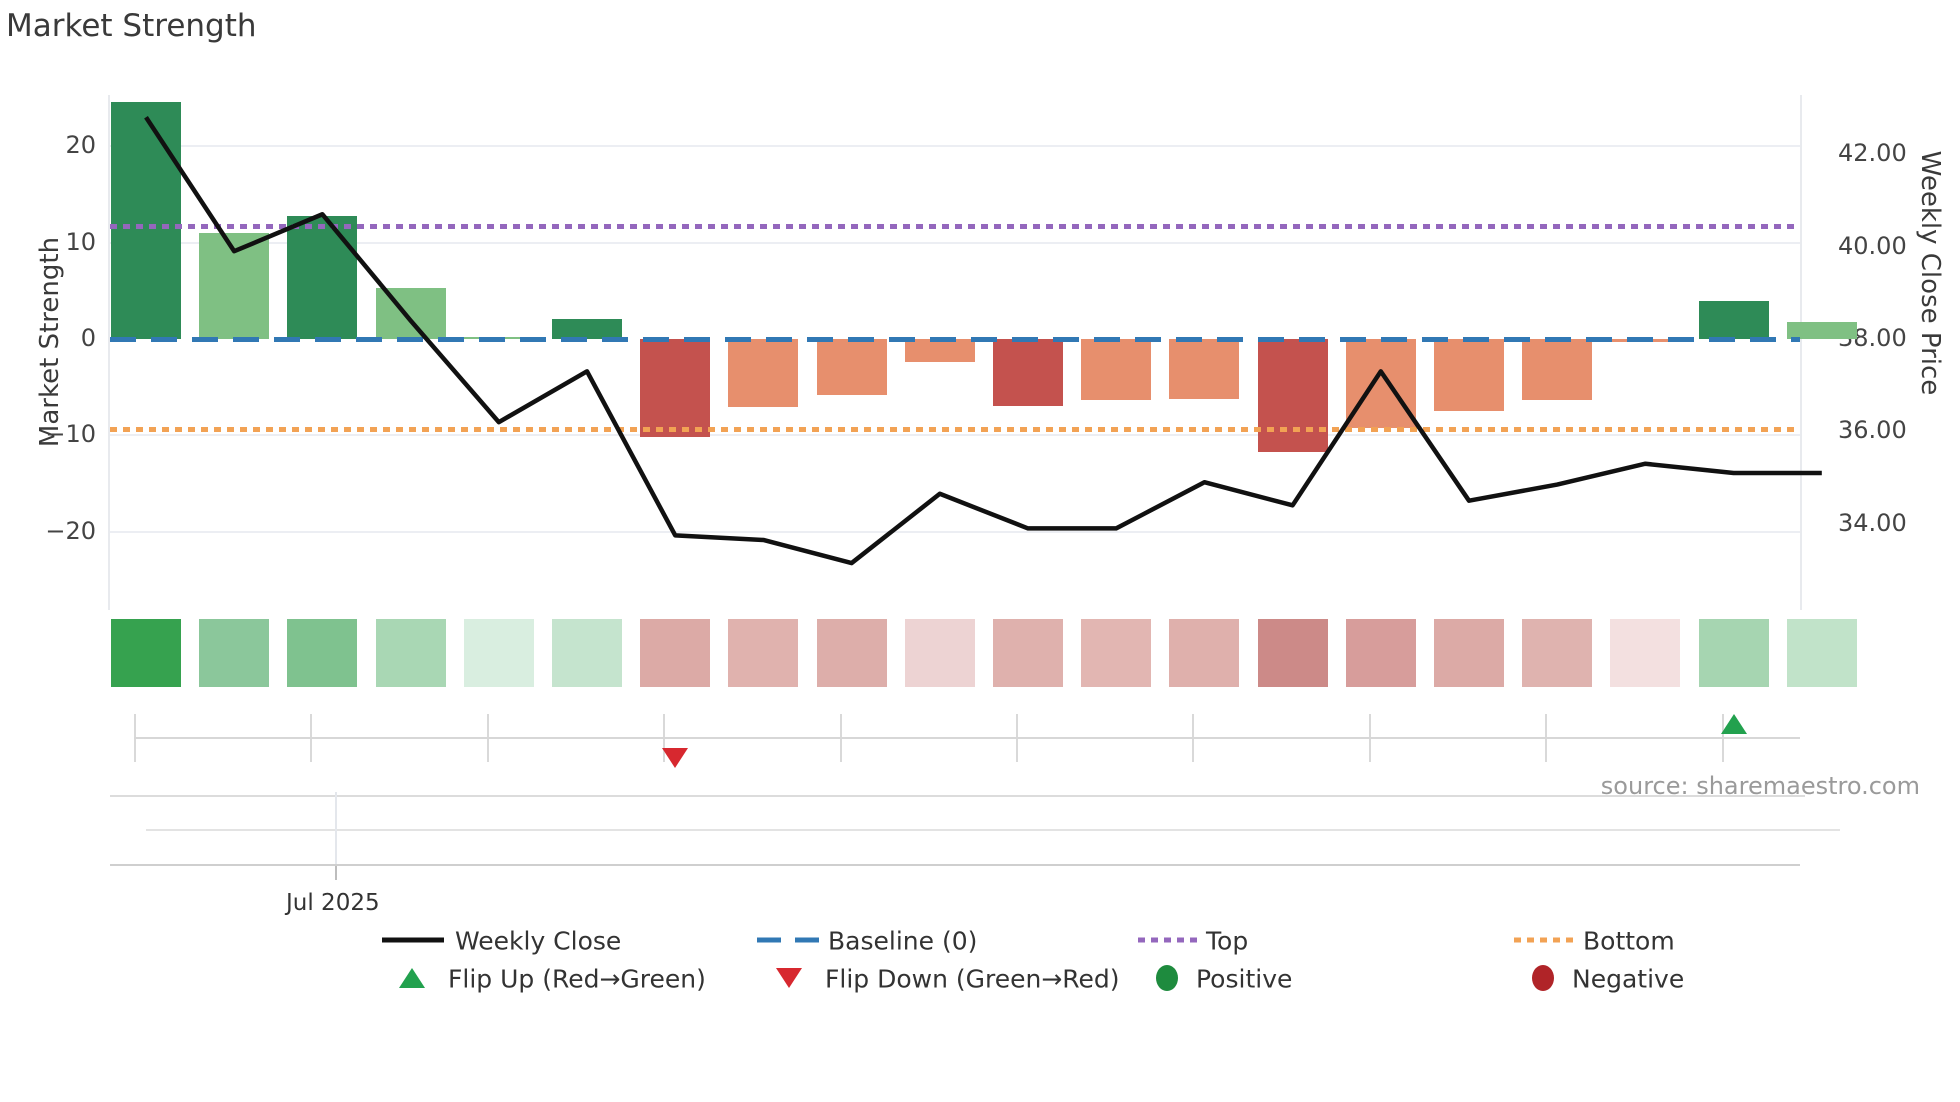  Describe the element at coordinates (109, 352) in the screenshot. I see `left-axis-spine` at that location.